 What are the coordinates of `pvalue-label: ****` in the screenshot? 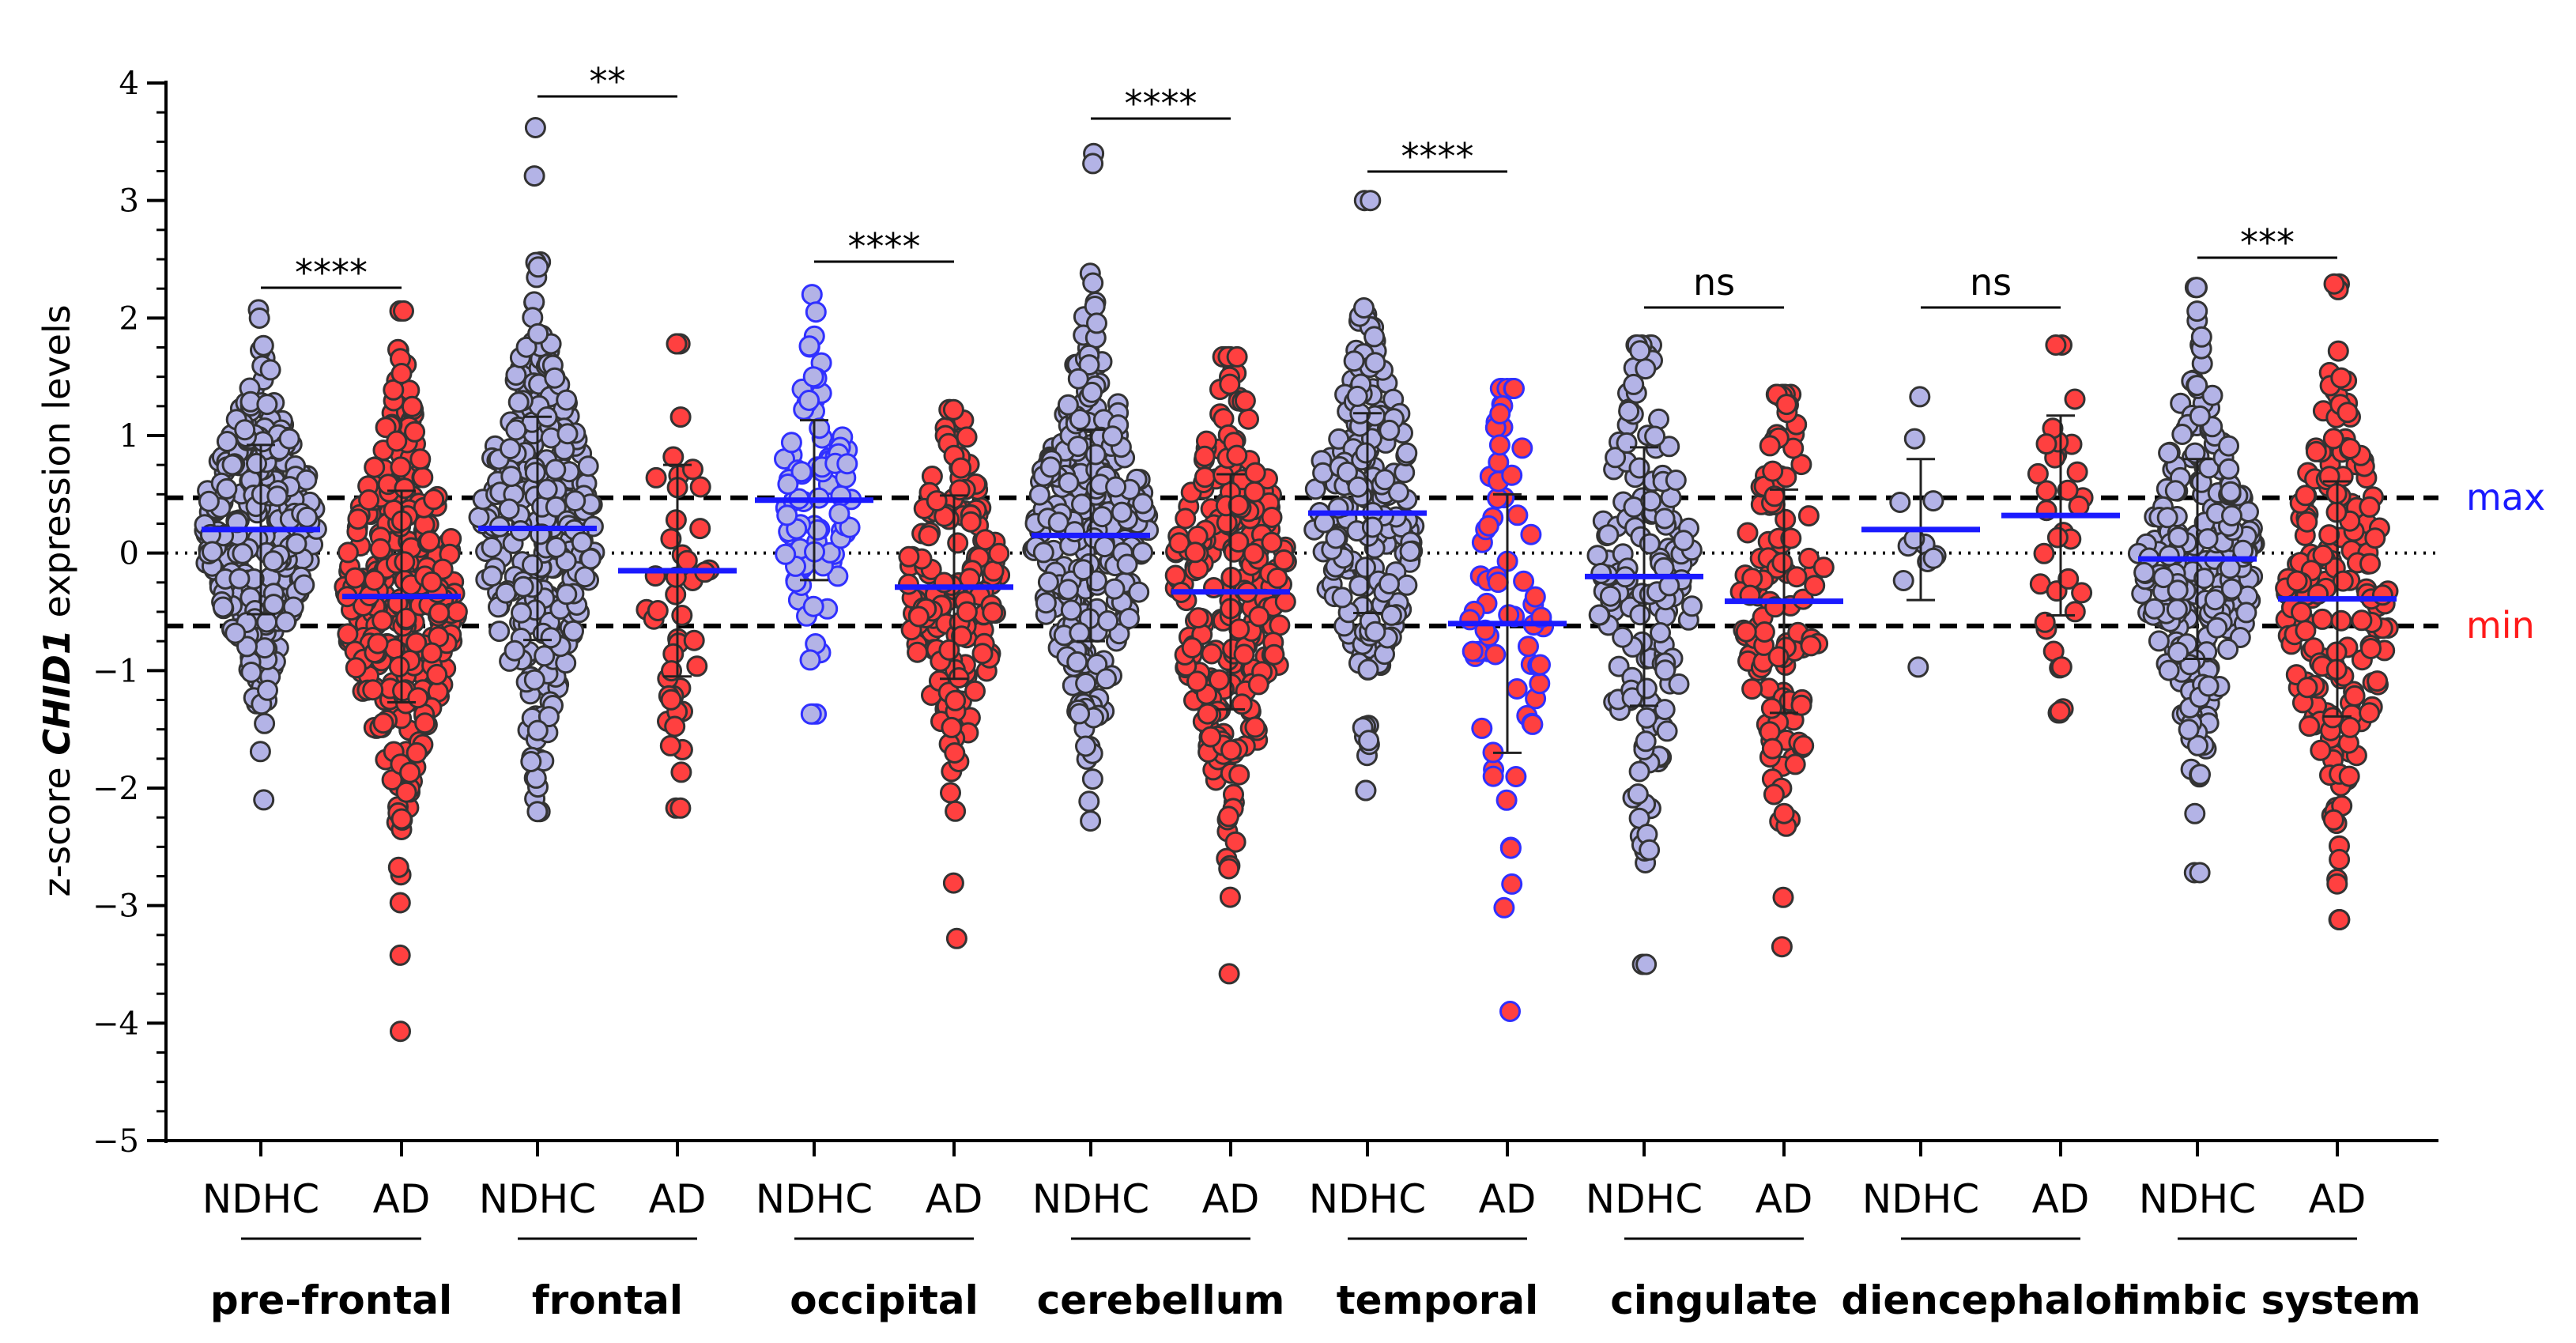 It's located at (1161, 104).